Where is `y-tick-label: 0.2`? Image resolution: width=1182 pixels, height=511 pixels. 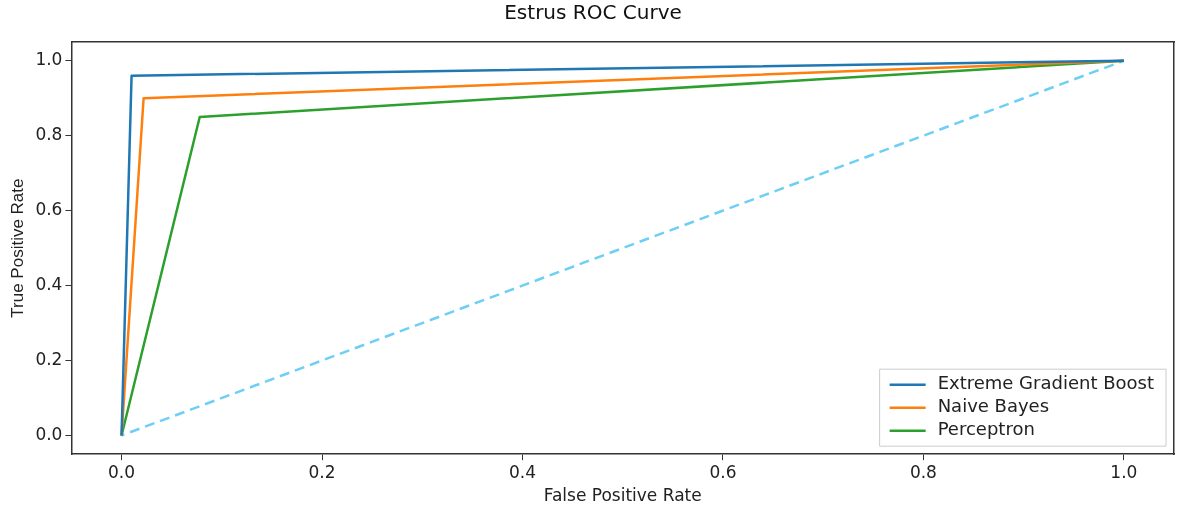 y-tick-label: 0.2 is located at coordinates (49, 358).